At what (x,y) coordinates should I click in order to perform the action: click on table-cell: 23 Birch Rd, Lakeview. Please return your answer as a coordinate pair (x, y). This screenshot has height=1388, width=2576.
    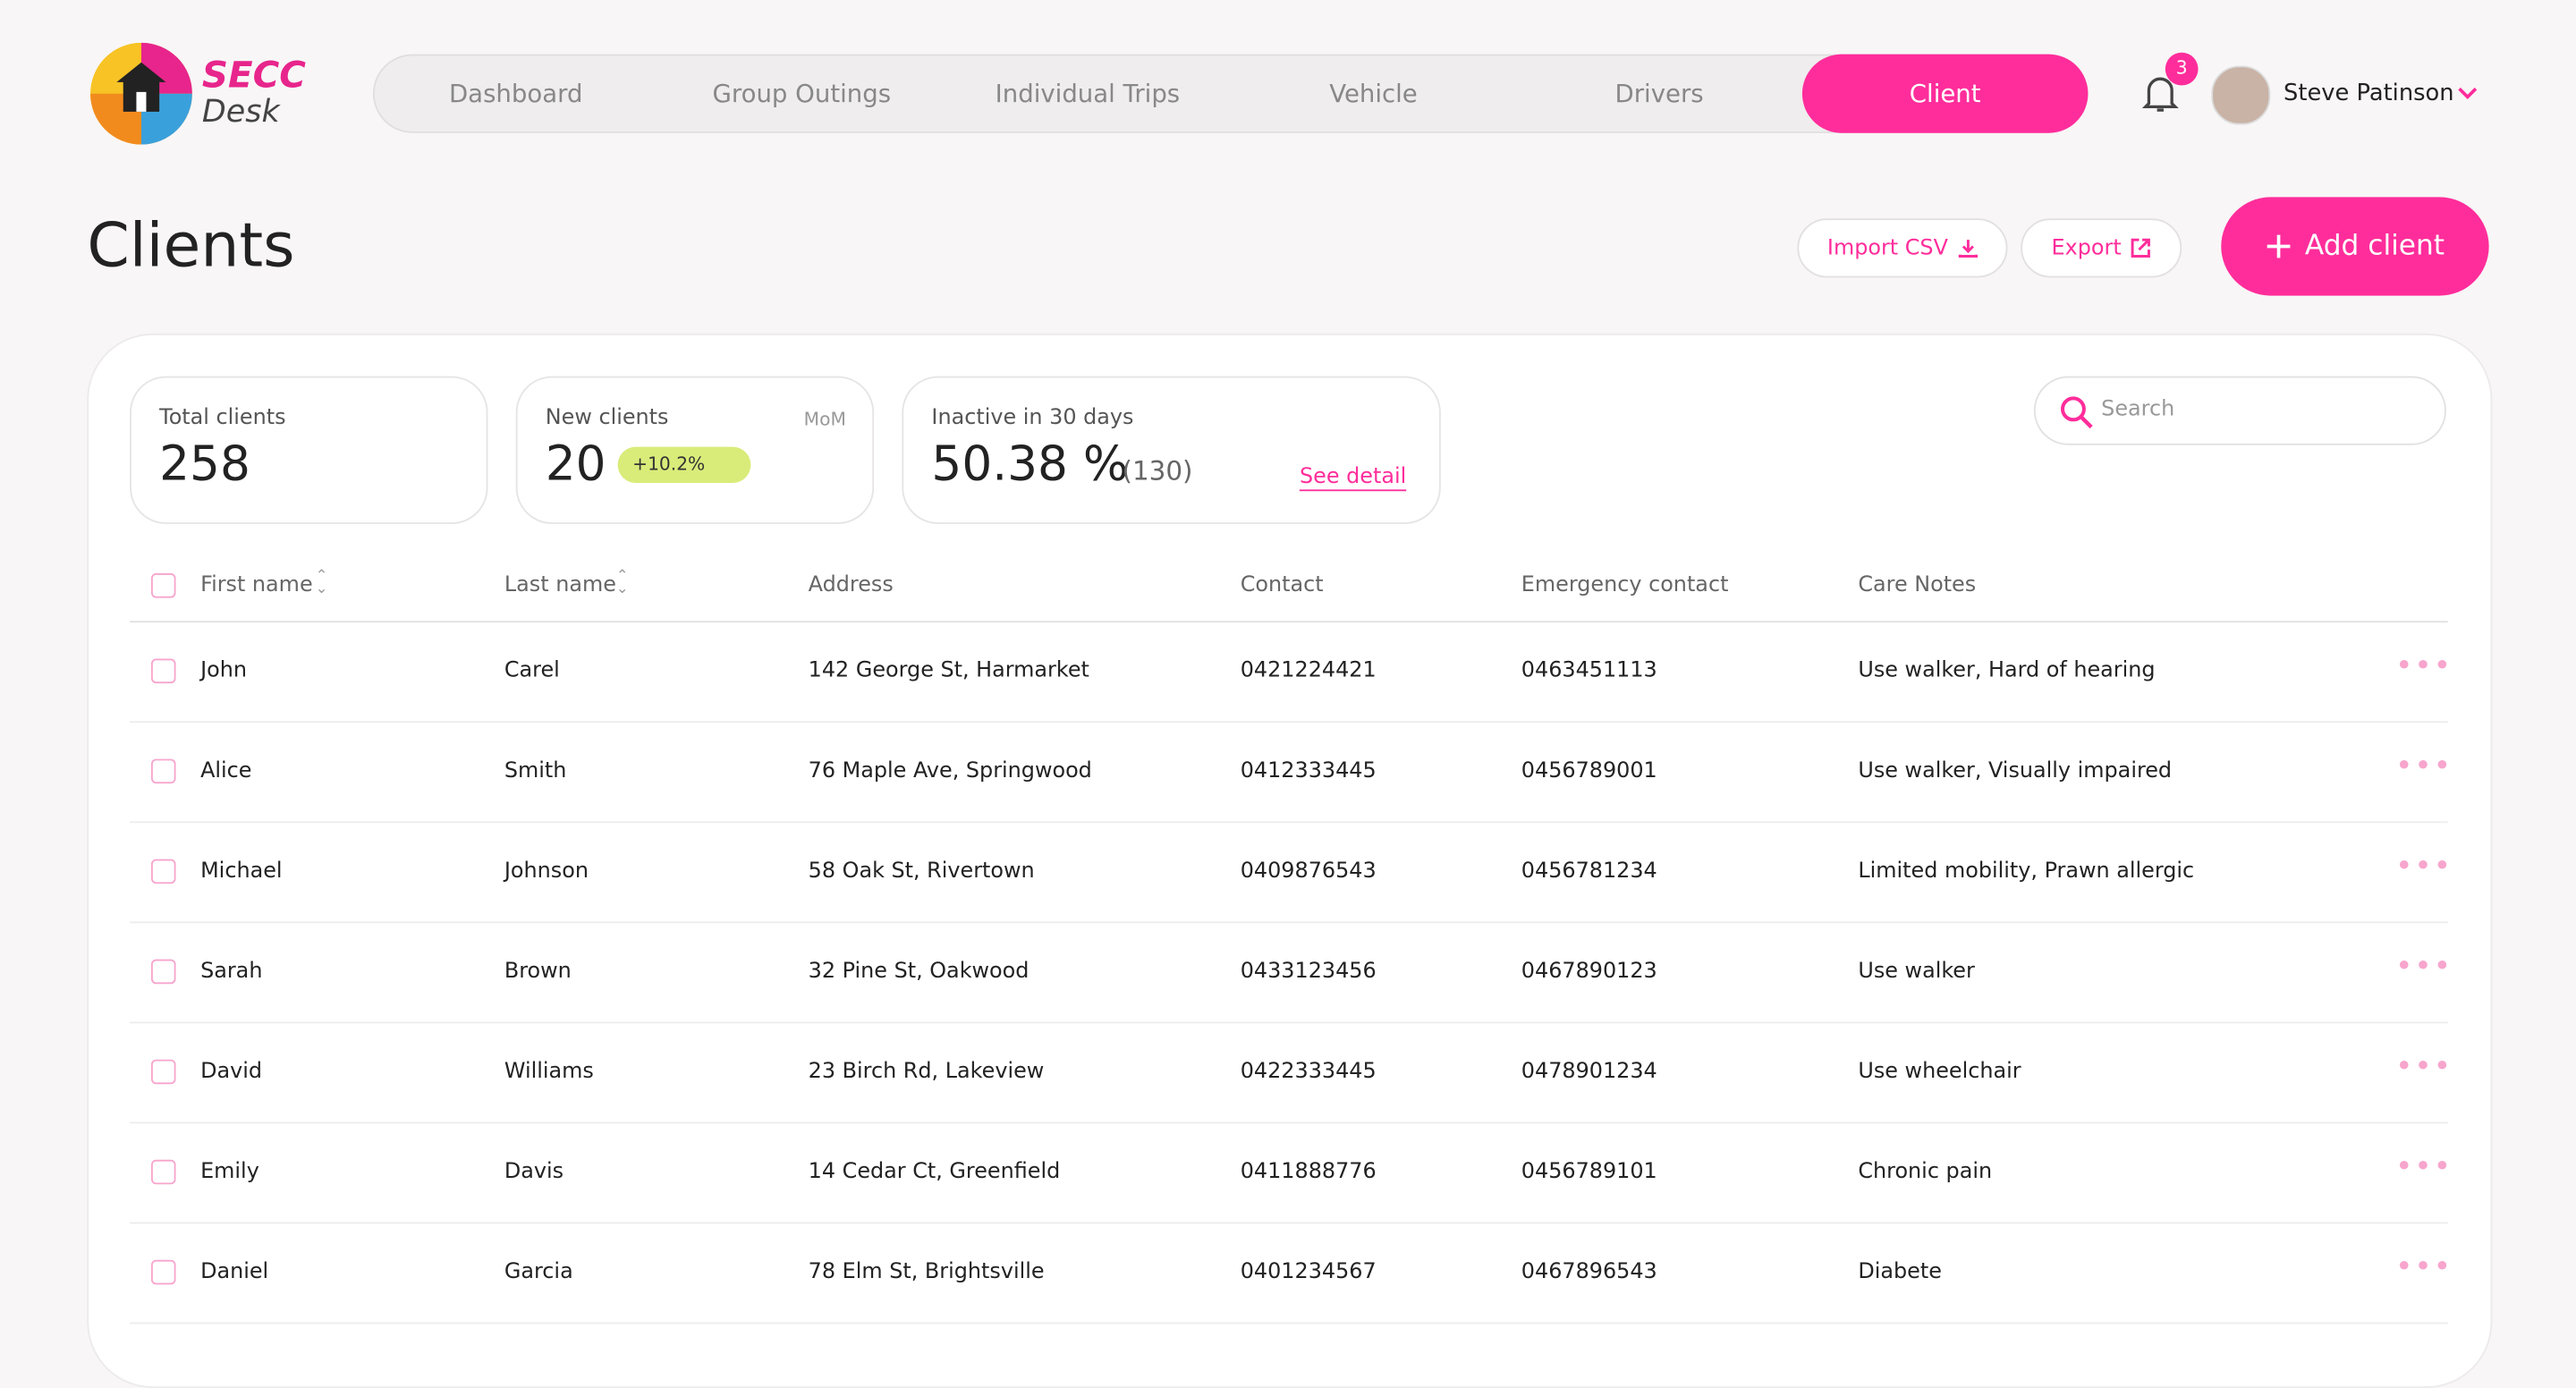
    Looking at the image, I should click on (926, 1072).